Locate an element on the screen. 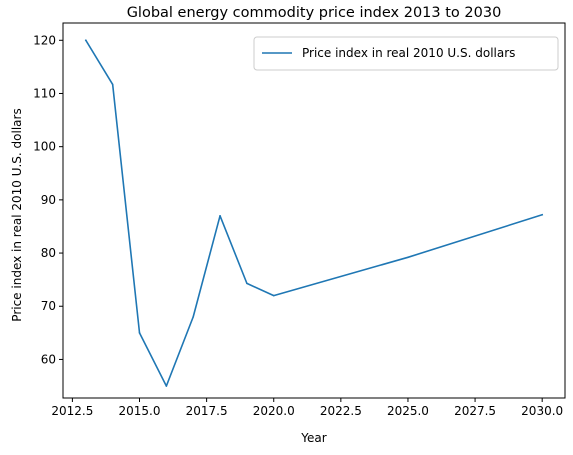  x-tick-label: 2020.0 is located at coordinates (274, 411).